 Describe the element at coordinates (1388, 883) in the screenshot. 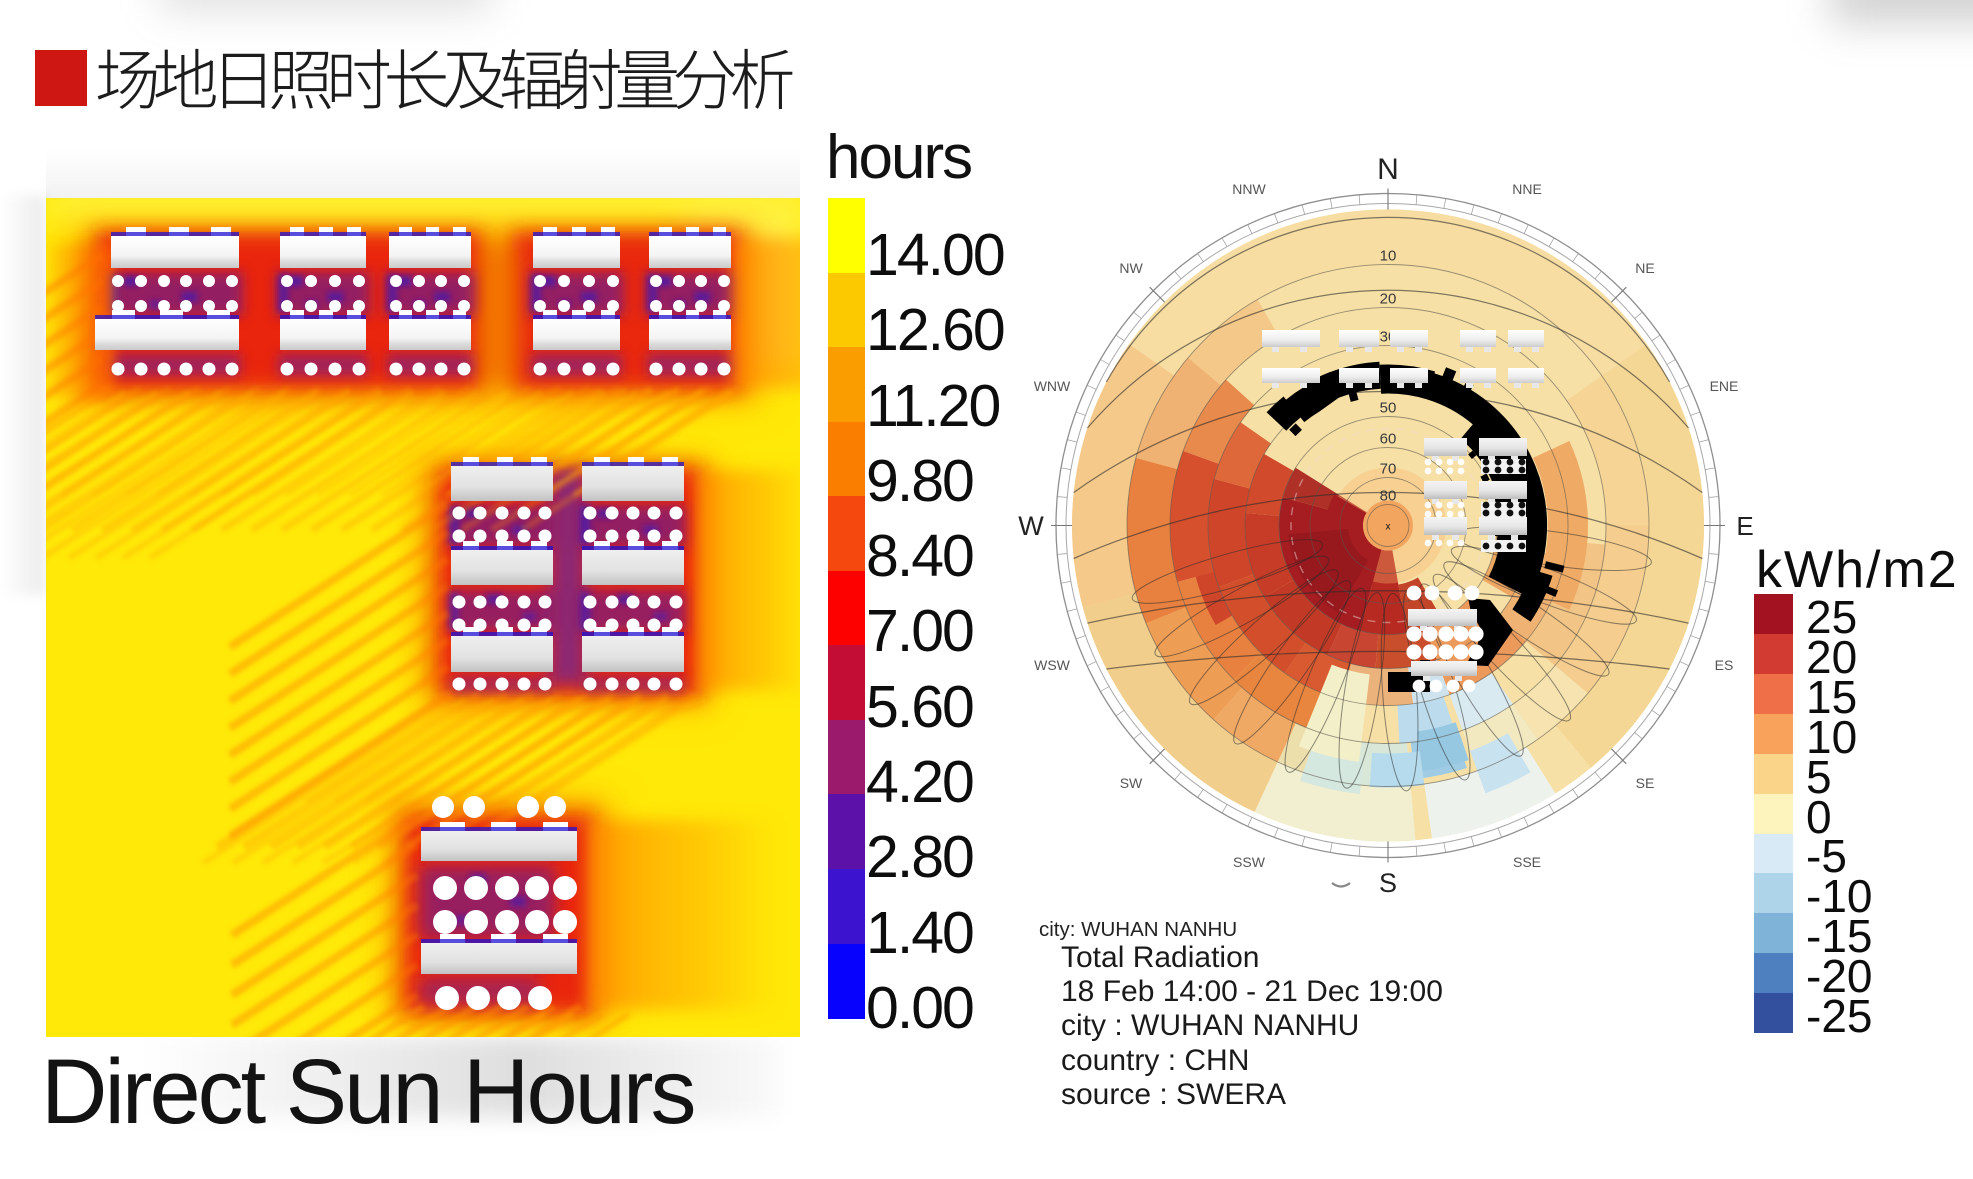

I see `svg-text: S` at that location.